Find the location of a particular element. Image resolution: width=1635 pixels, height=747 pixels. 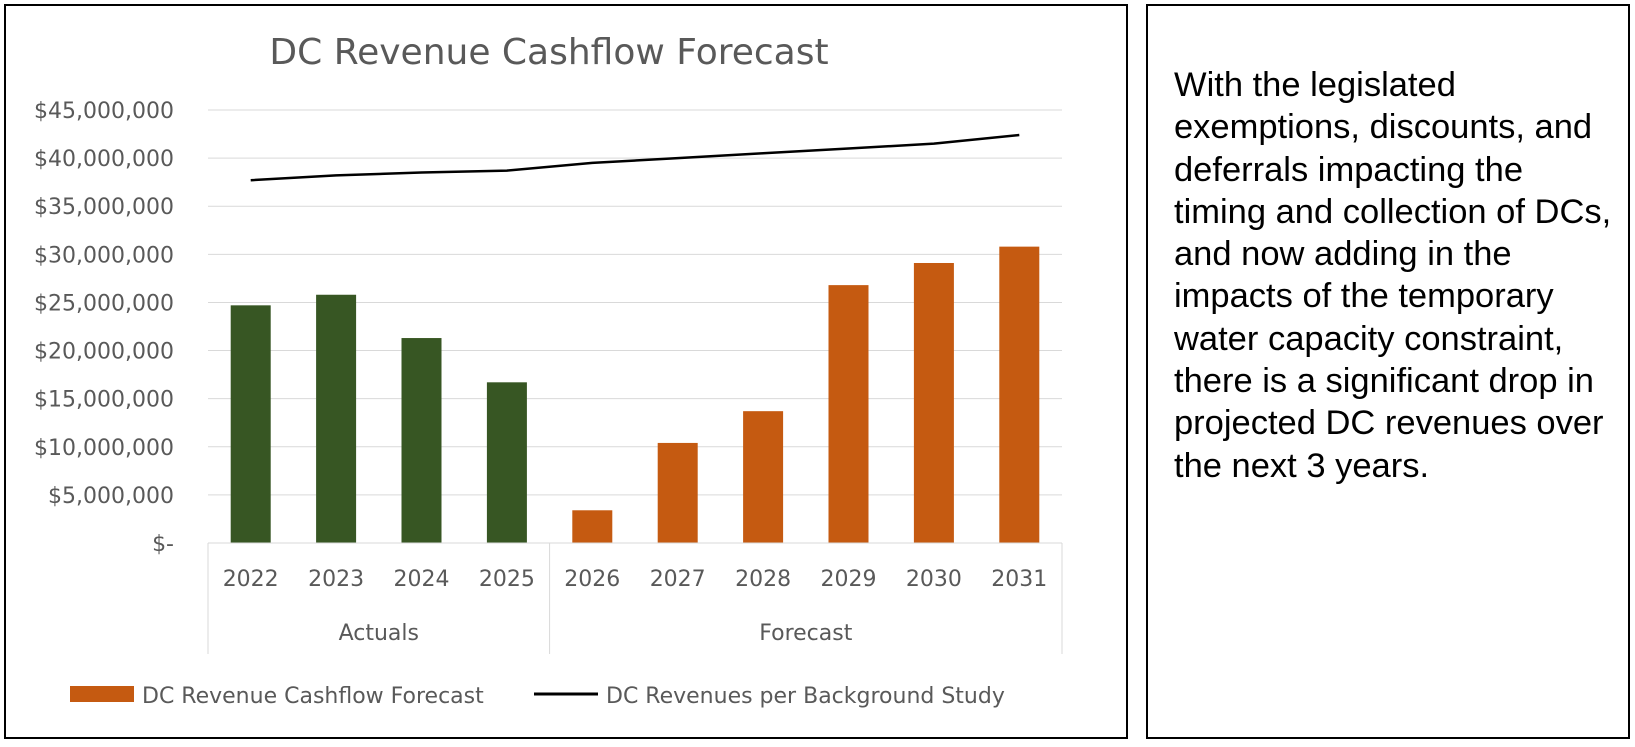

bar-2022 is located at coordinates (250, 424).